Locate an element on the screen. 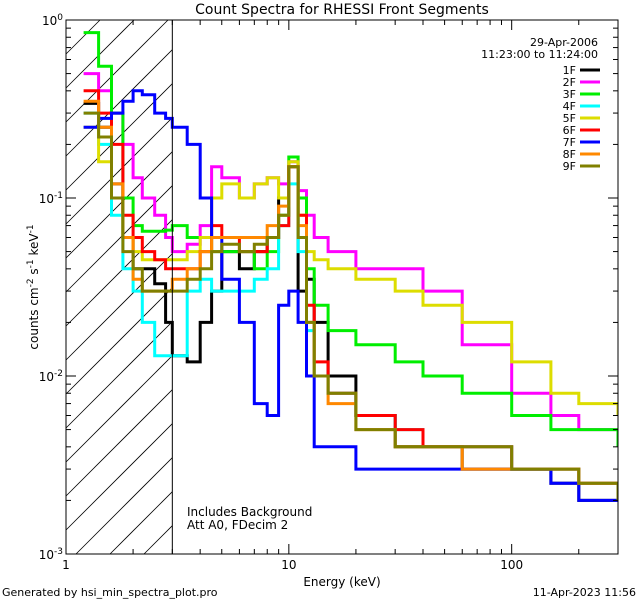 Image resolution: width=640 pixels, height=600 pixels. y-tick-label: 10⁰ is located at coordinates (52, 20).